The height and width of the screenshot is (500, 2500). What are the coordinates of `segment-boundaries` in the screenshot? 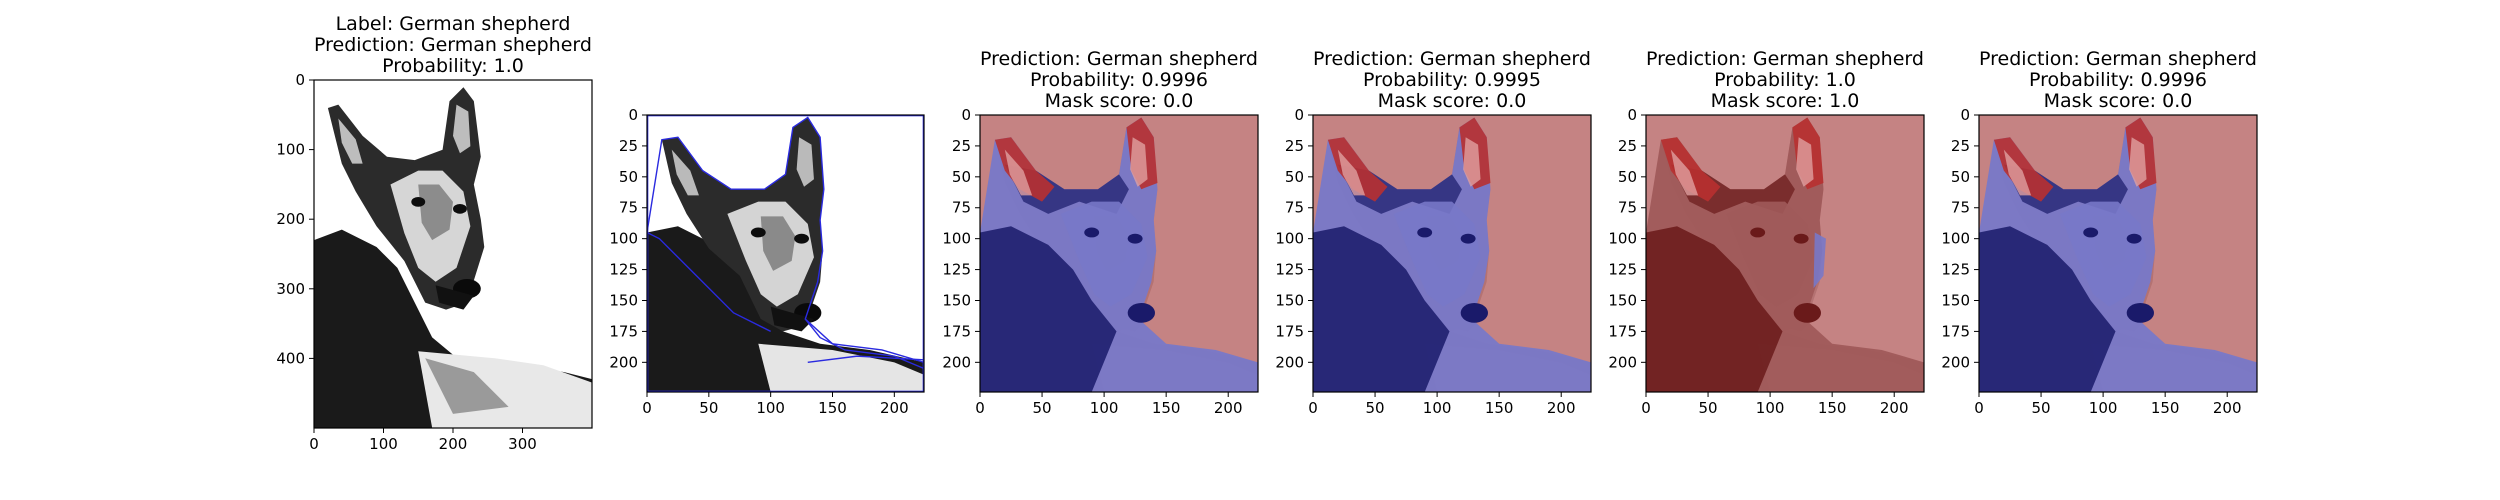 It's located at (785, 253).